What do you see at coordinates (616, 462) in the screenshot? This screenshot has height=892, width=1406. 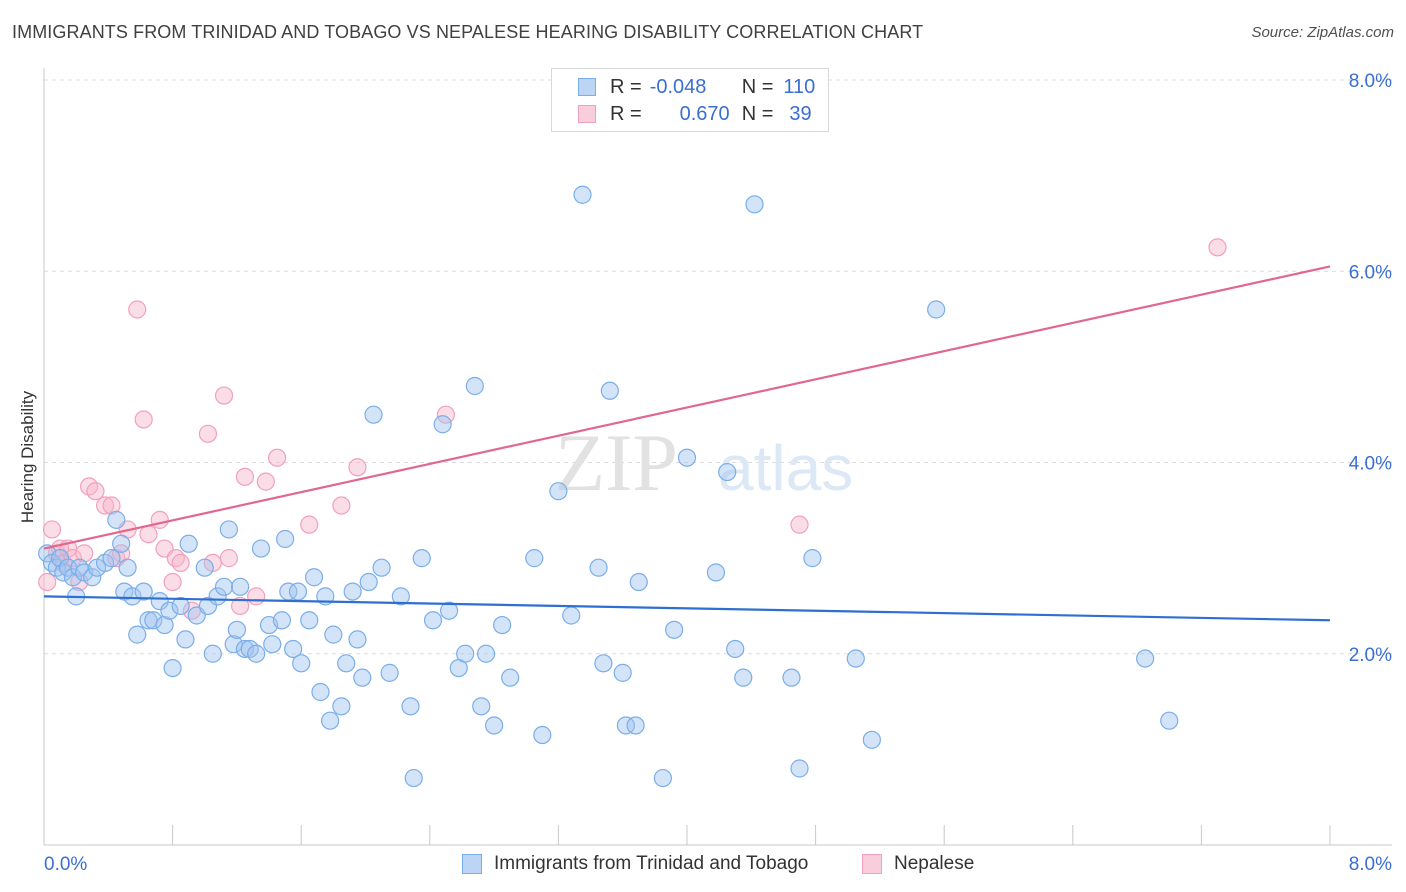 I see `watermark-zip: ZIP` at bounding box center [616, 462].